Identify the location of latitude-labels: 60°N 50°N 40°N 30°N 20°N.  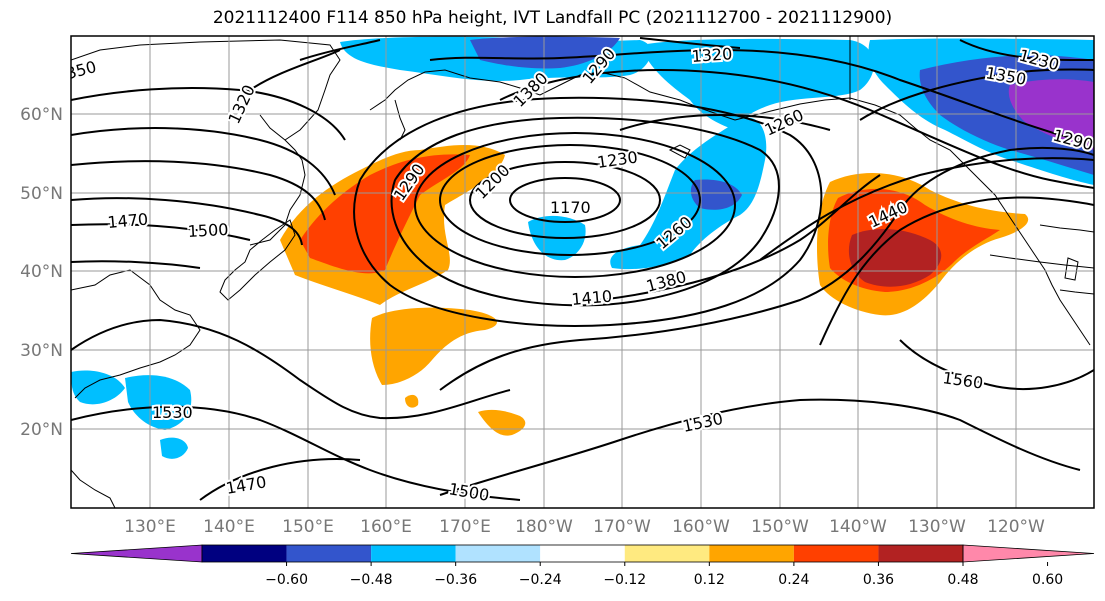
(41, 272).